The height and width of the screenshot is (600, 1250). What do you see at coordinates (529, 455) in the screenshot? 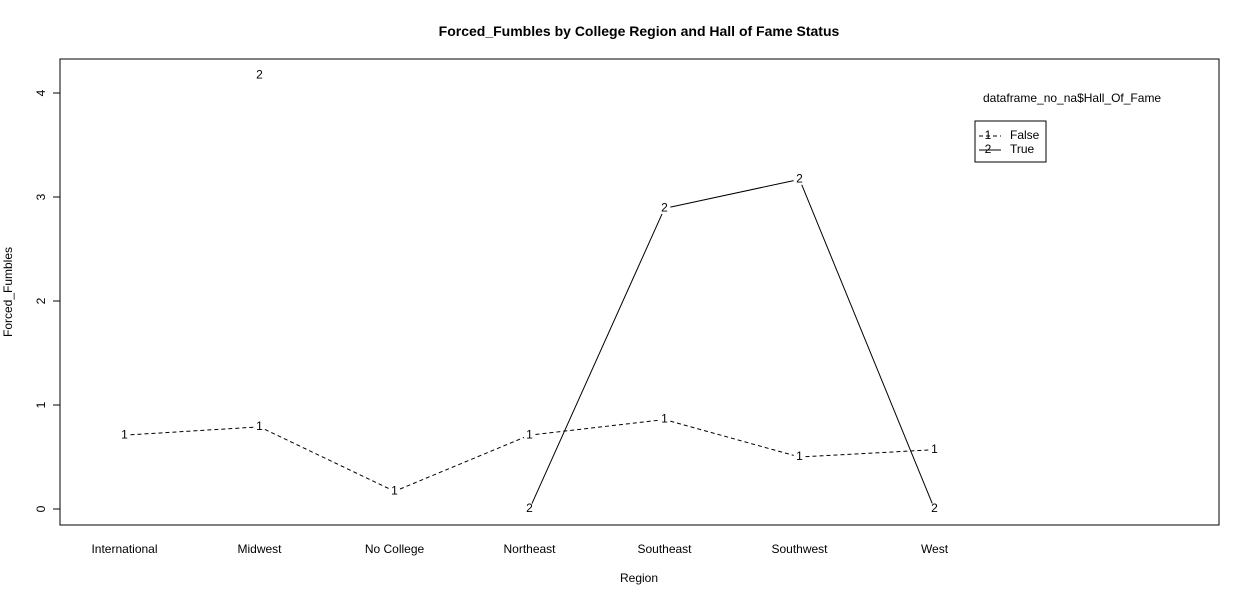
I see `series-1: 1 1 1 1 1 1 1` at bounding box center [529, 455].